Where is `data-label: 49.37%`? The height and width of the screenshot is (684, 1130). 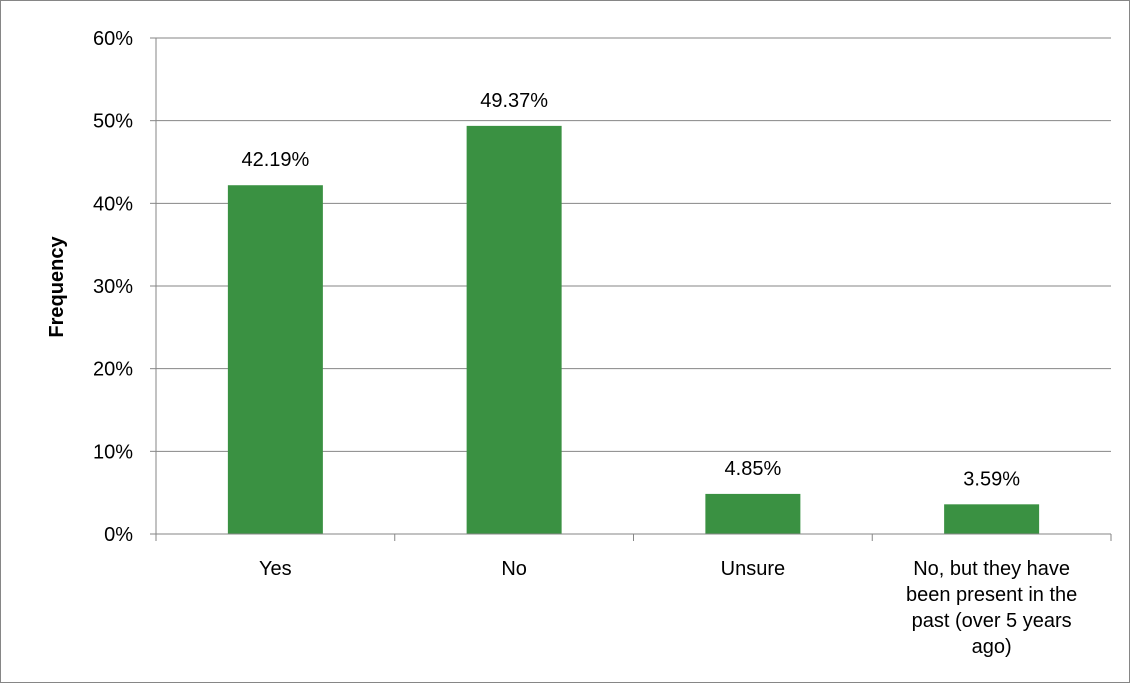 data-label: 49.37% is located at coordinates (514, 101).